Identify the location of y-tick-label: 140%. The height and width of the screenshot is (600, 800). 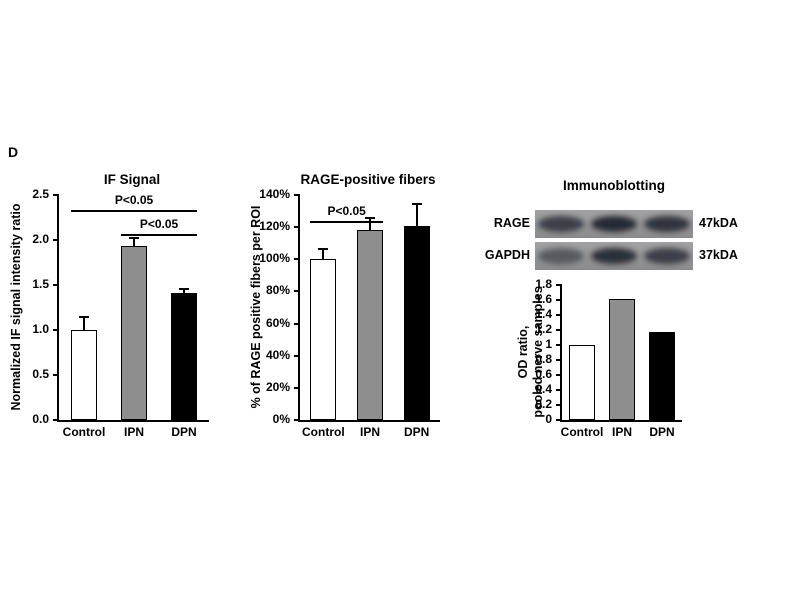
(274, 194).